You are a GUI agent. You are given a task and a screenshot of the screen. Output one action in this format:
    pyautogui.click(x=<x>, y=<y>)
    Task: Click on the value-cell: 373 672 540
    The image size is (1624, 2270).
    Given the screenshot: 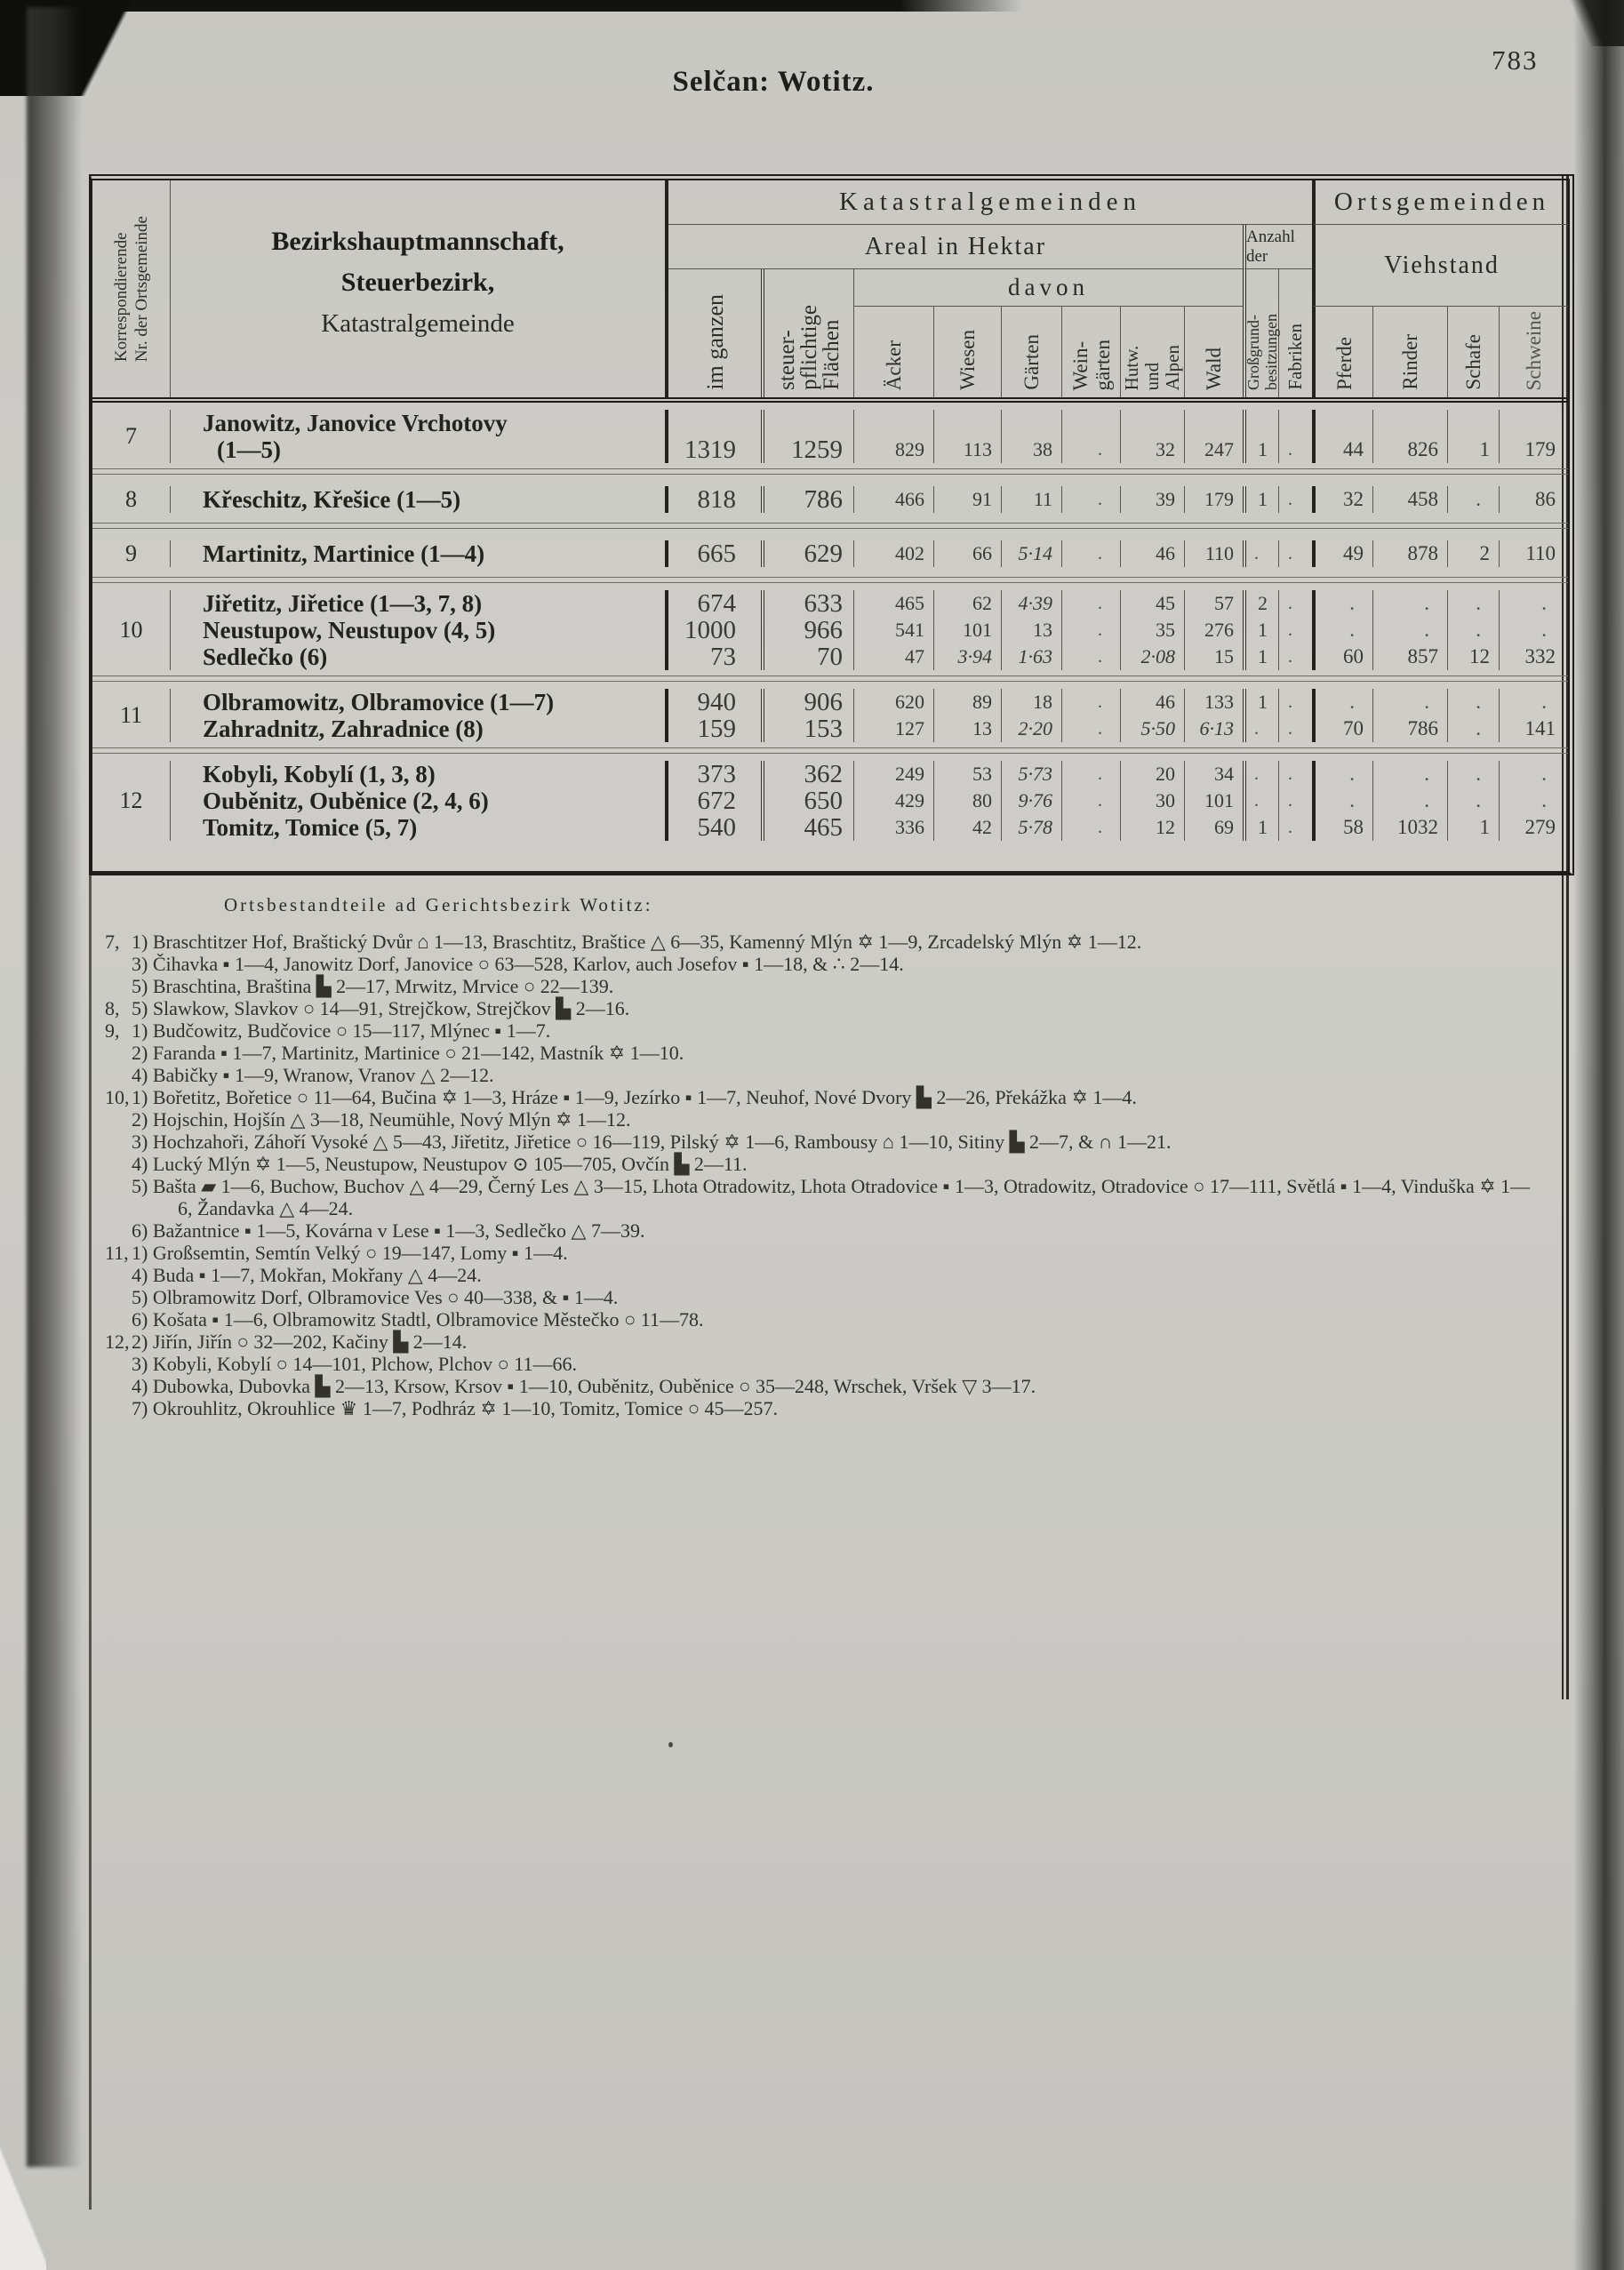 What is the action you would take?
    pyautogui.click(x=714, y=801)
    